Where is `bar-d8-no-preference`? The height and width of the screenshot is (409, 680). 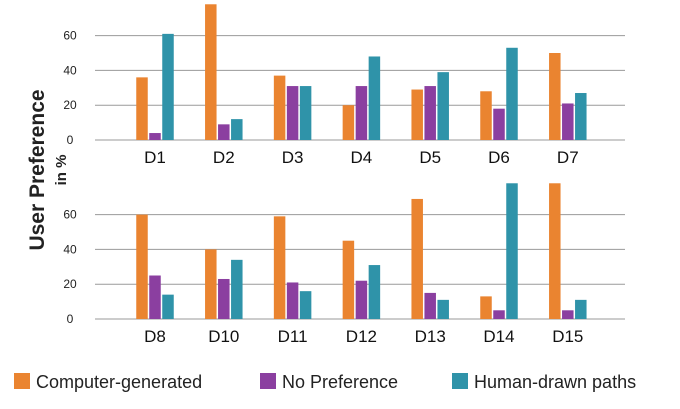 bar-d8-no-preference is located at coordinates (155, 297).